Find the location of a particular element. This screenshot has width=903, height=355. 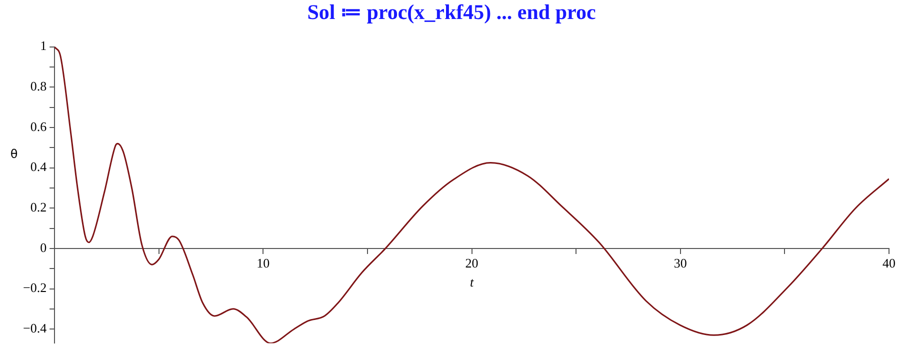

y-tick-label: −0.2 is located at coordinates (34, 288).